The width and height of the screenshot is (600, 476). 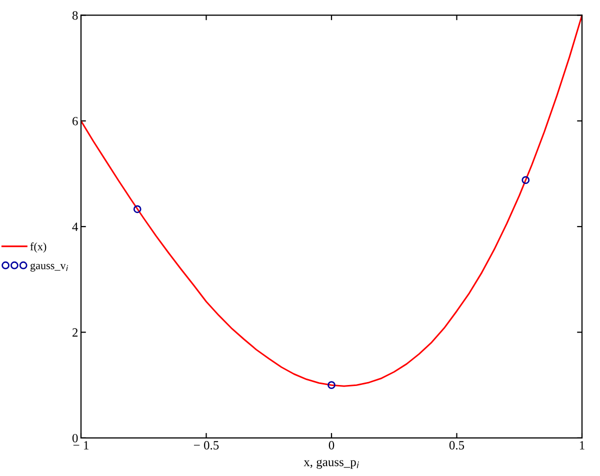 What do you see at coordinates (331, 445) in the screenshot?
I see `x-tick-label: 0` at bounding box center [331, 445].